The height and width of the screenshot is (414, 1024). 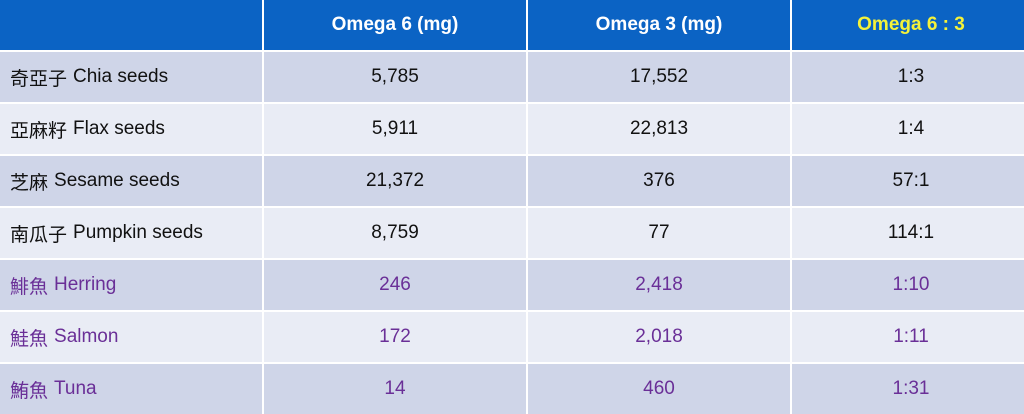 I want to click on row-label: 南瓜子 Pumpkin seeds, so click(x=131, y=233).